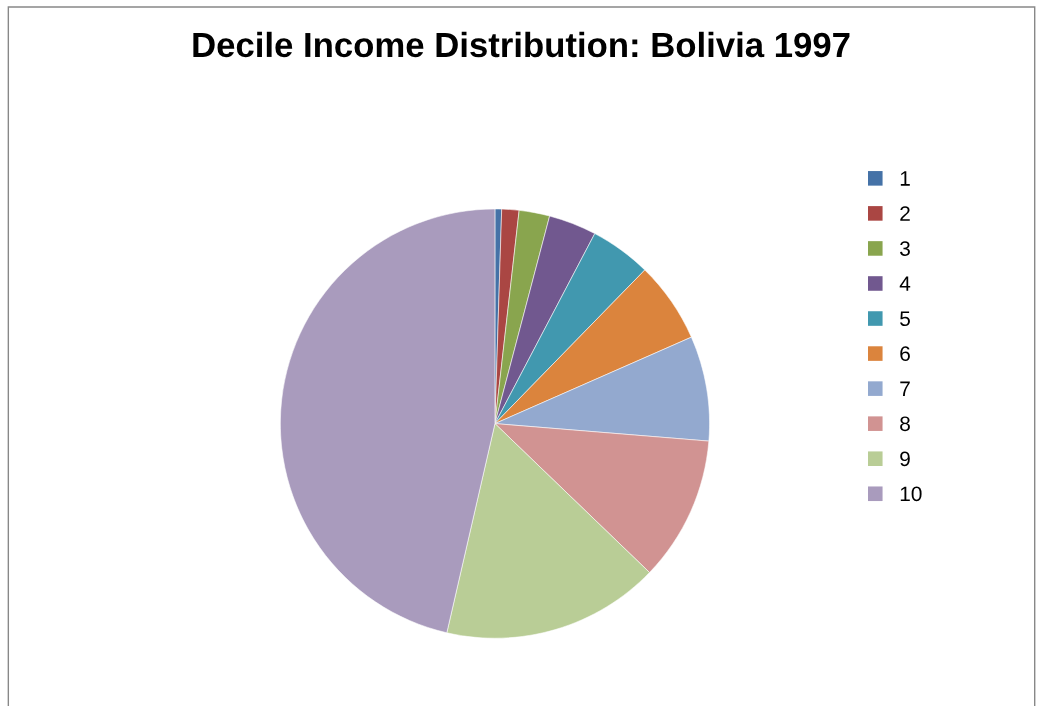  Describe the element at coordinates (905, 424) in the screenshot. I see `legend-label: 8` at that location.